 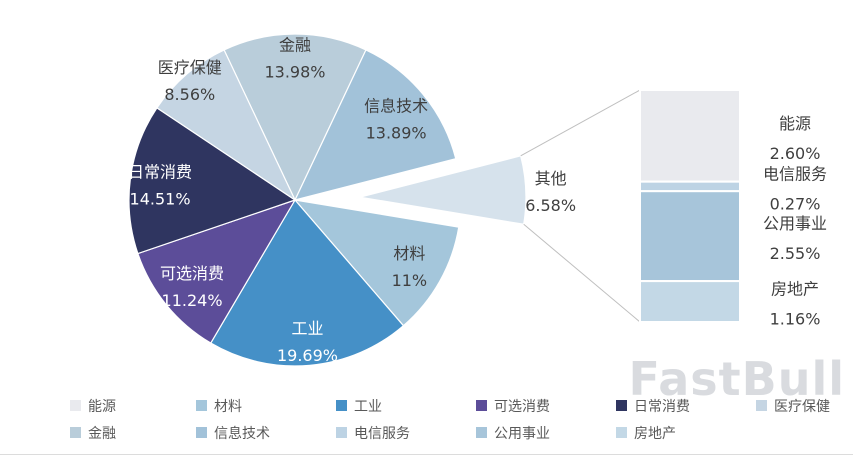 I want to click on slice-name: 金融, so click(x=295, y=45).